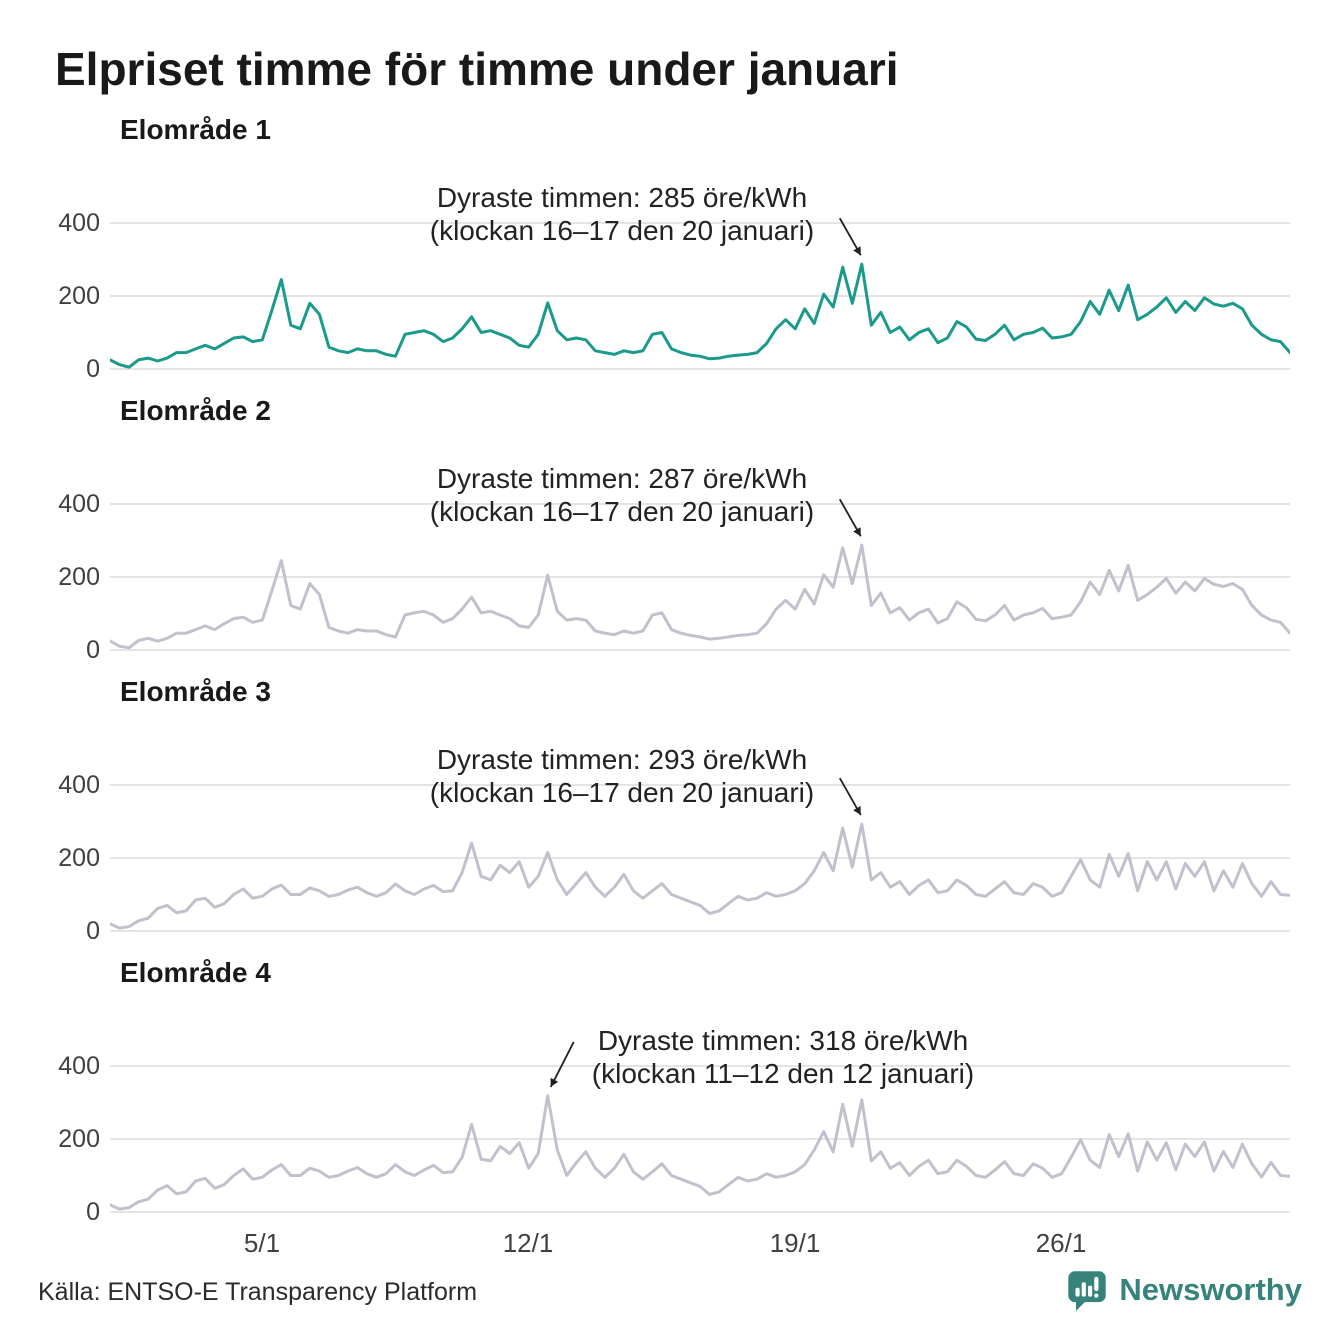  I want to click on x-tick-label: 19/1, so click(795, 1243).